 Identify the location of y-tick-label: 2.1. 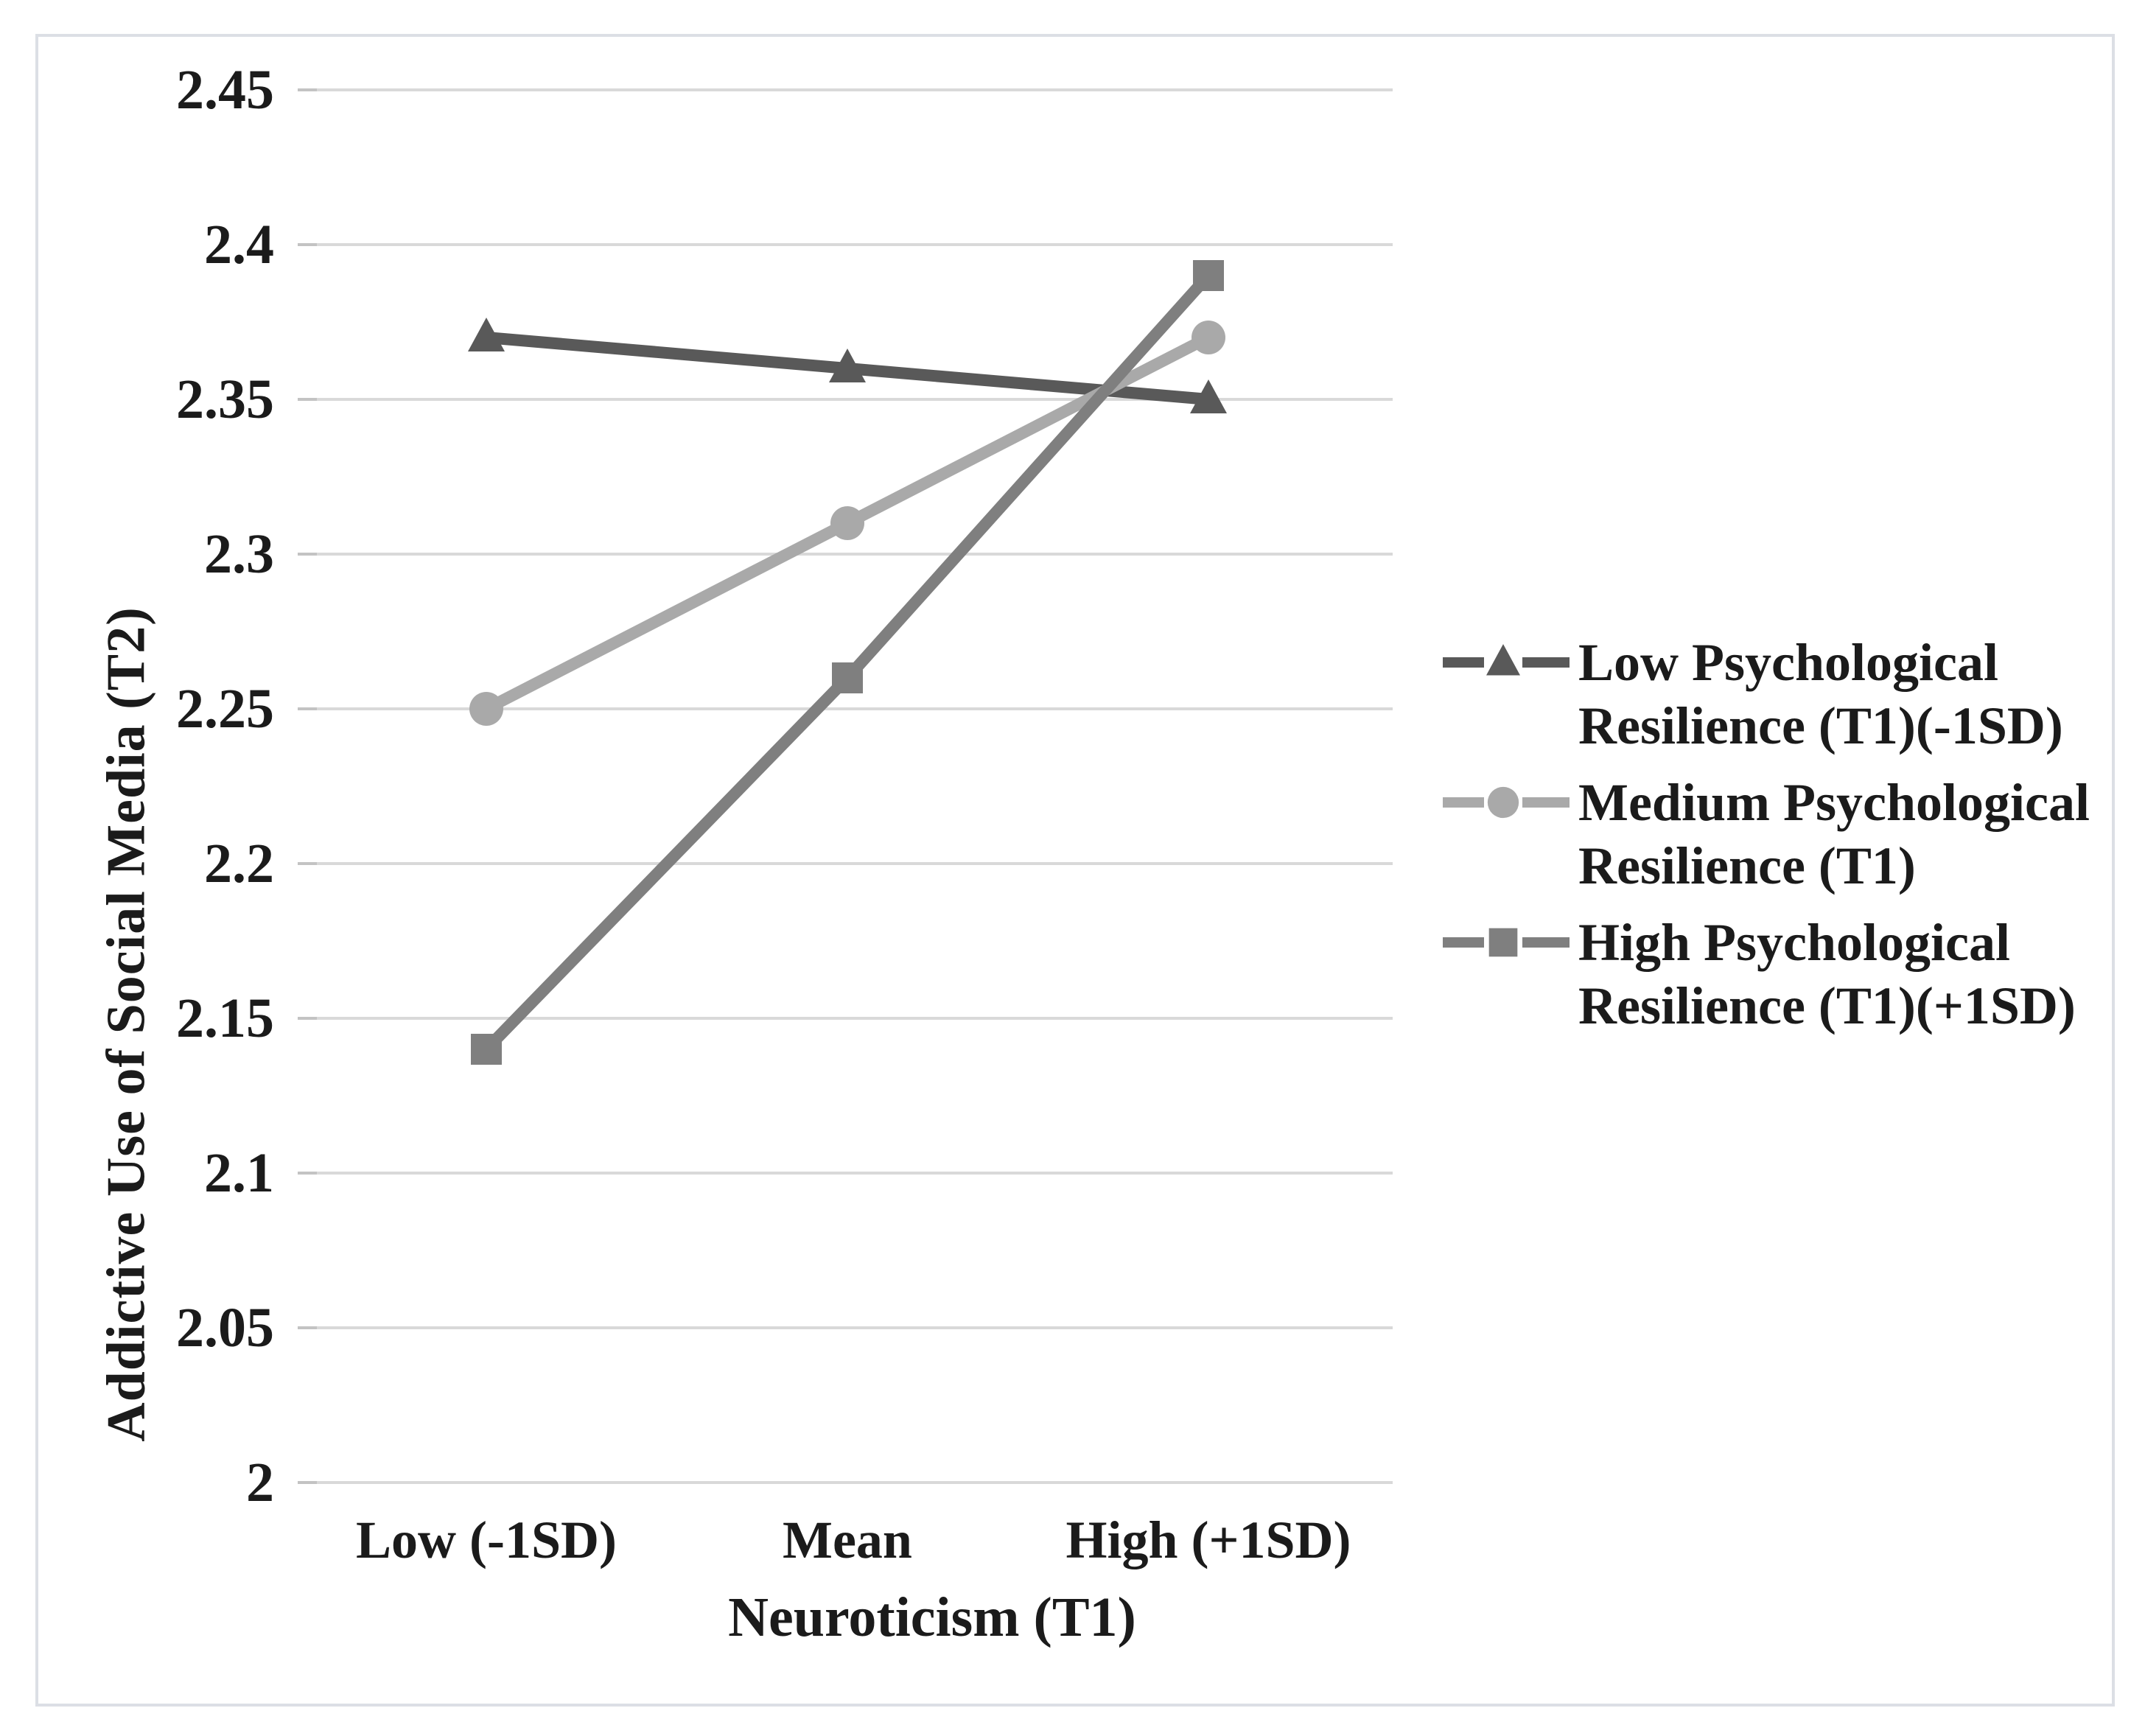
(239, 1173).